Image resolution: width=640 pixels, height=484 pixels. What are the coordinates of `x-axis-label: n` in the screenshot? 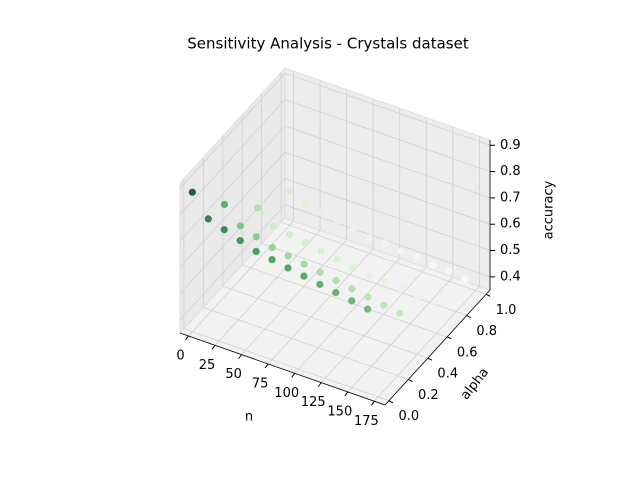 It's located at (249, 417).